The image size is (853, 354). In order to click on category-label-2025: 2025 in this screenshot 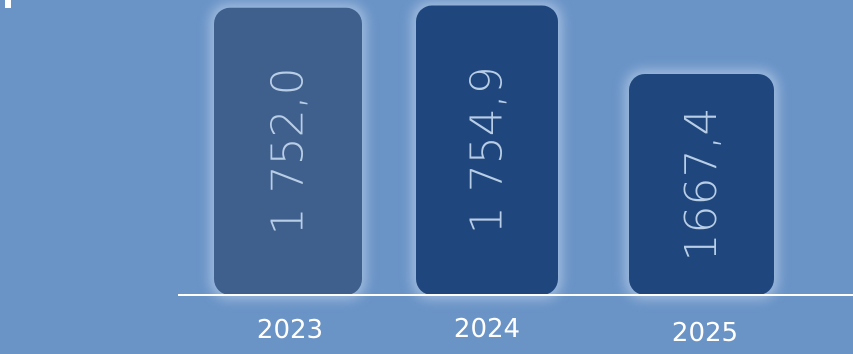, I will do `click(705, 333)`.